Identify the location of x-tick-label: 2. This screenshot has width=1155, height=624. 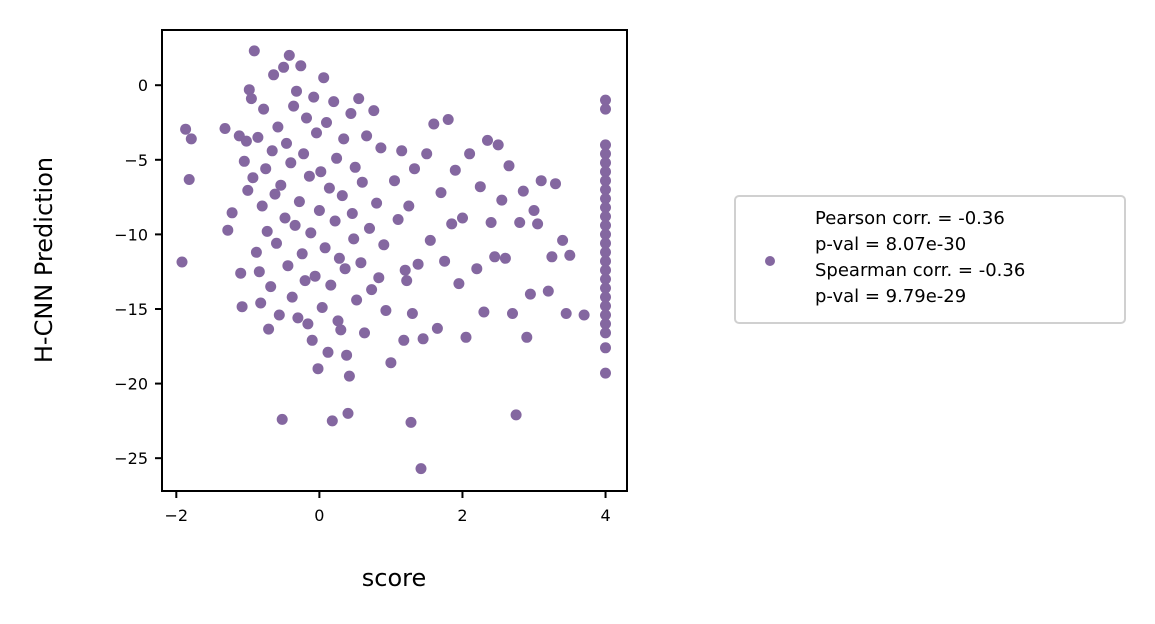
(462, 515).